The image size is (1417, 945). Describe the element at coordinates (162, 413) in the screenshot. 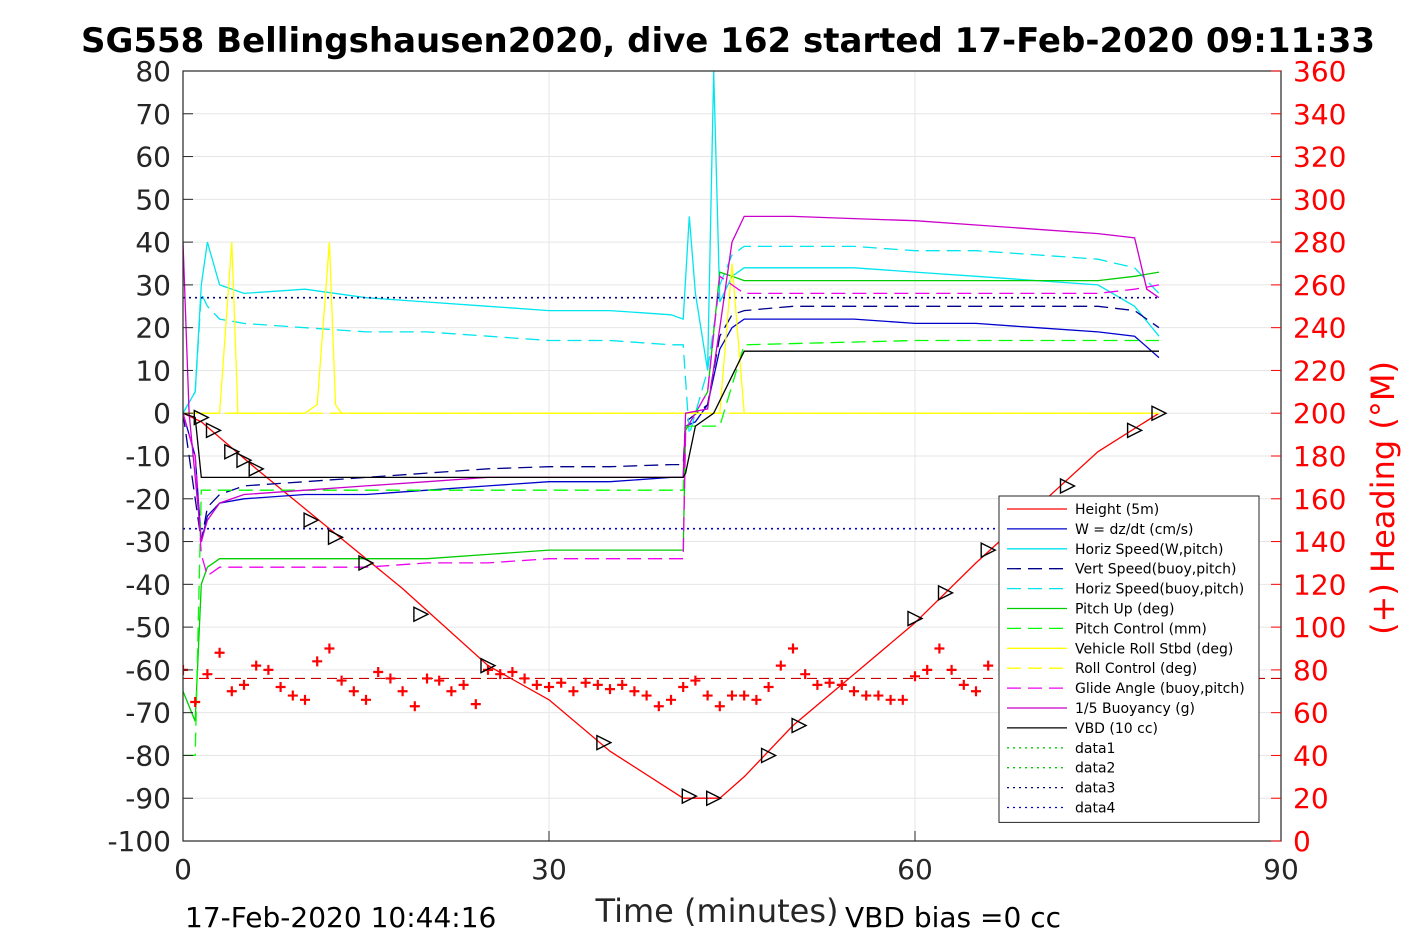

I see `y-tick-label: 0` at that location.